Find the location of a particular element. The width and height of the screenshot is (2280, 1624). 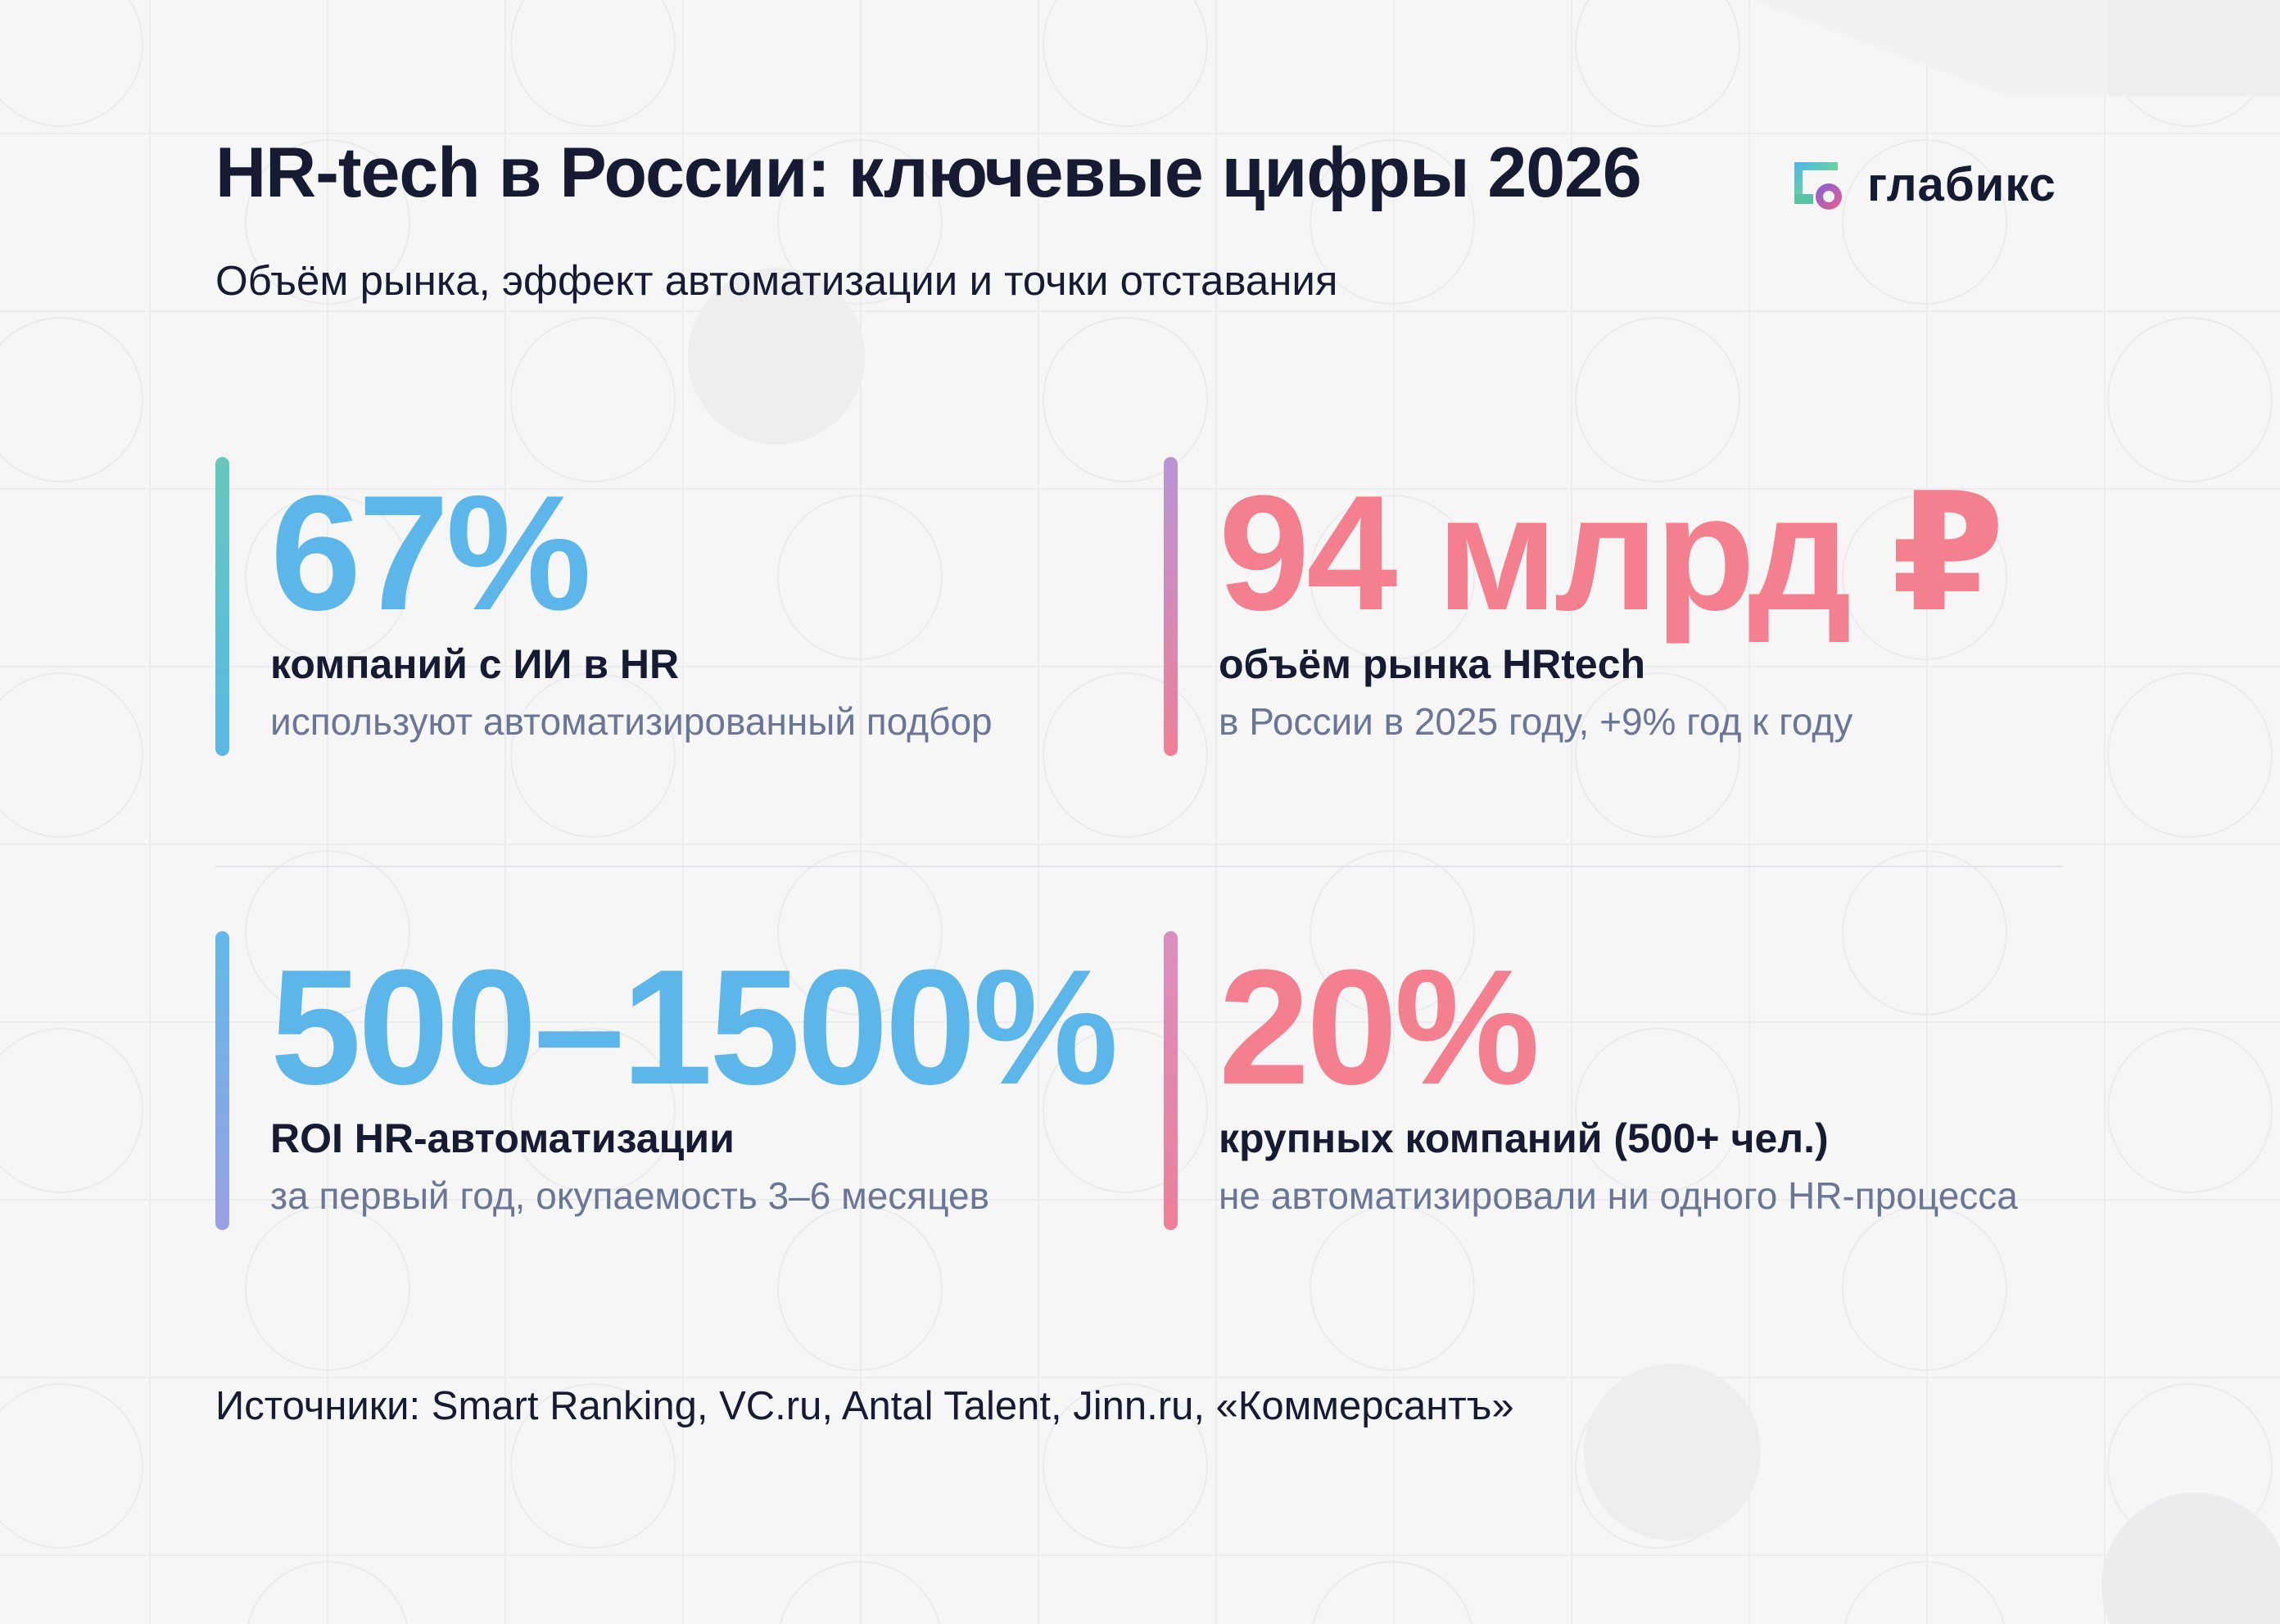

glabix-logo-icon is located at coordinates (1818, 186).